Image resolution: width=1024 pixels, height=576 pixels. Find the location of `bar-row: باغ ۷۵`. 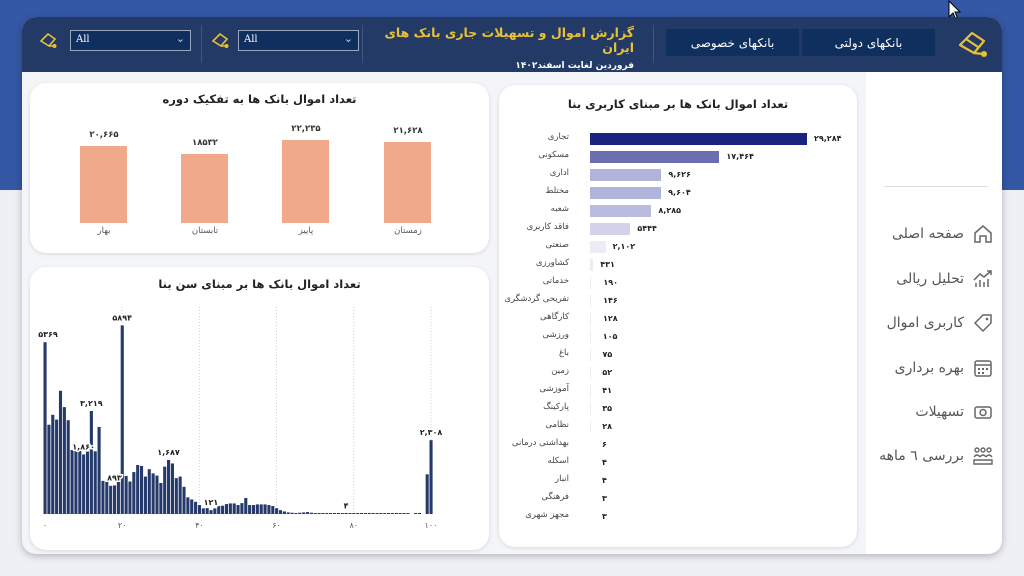

bar-row: باغ ۷۵ is located at coordinates (669, 355).